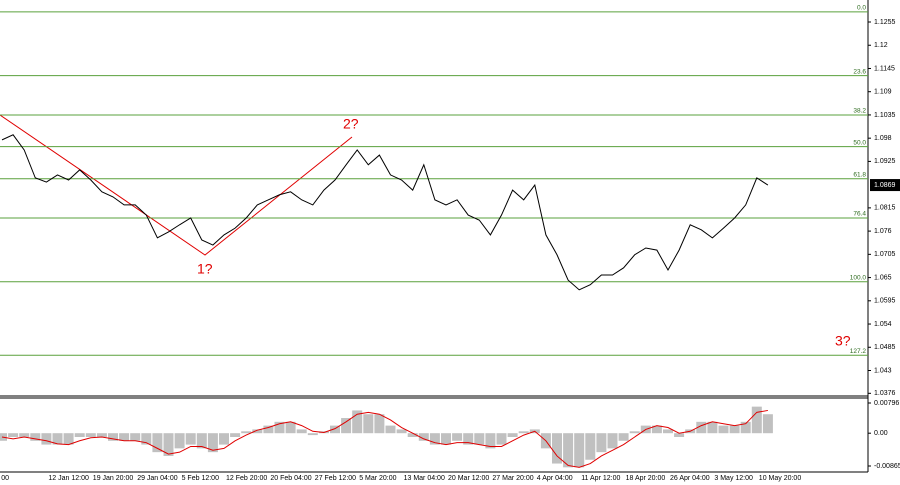  What do you see at coordinates (646, 478) in the screenshot?
I see `x-tick-label: 18 Apr 20:00` at bounding box center [646, 478].